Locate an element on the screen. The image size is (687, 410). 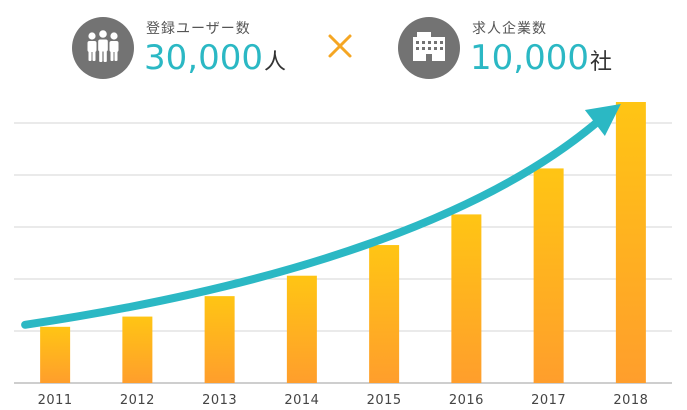
users-value: 30,000人 is located at coordinates (215, 58).